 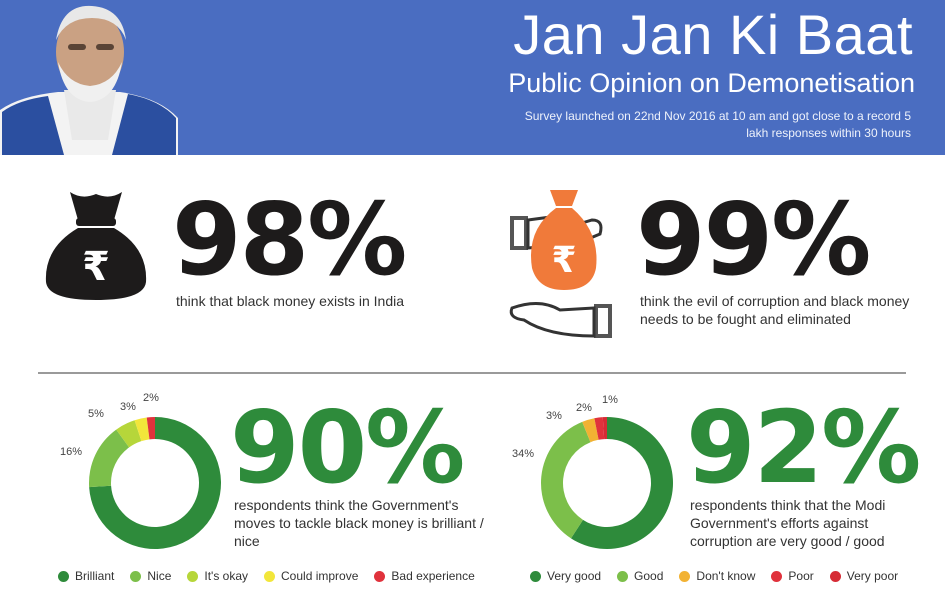 What do you see at coordinates (872, 576) in the screenshot?
I see `legend-label-very-poor: Very poor` at bounding box center [872, 576].